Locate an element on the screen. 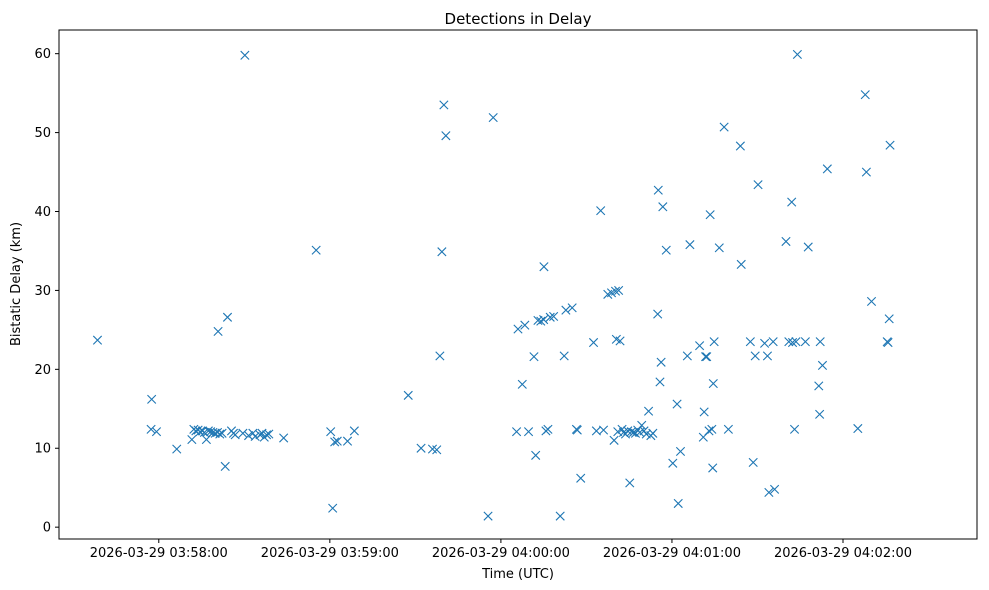 The height and width of the screenshot is (590, 989). x-axis-title: Time (UTC) is located at coordinates (517, 574).